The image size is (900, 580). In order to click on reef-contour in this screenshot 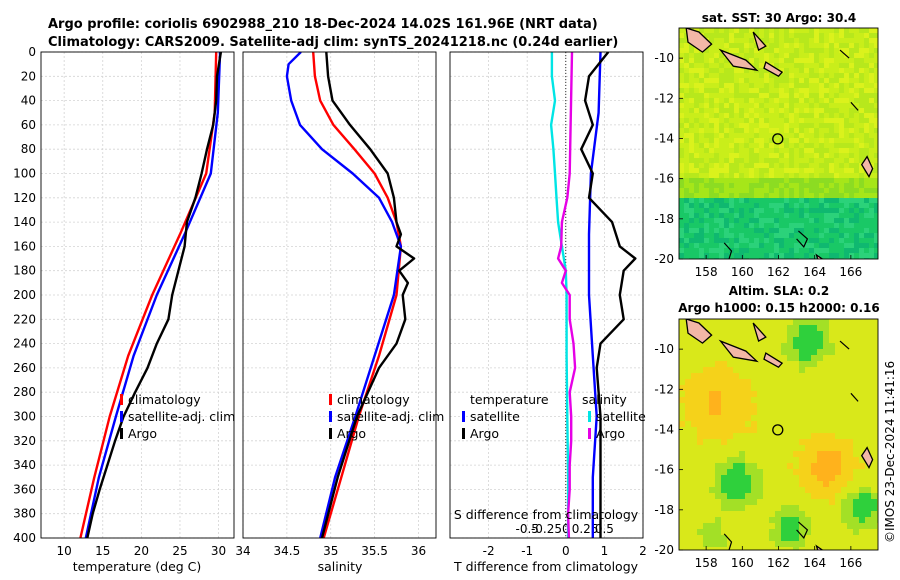, I will do `click(854, 397)`.